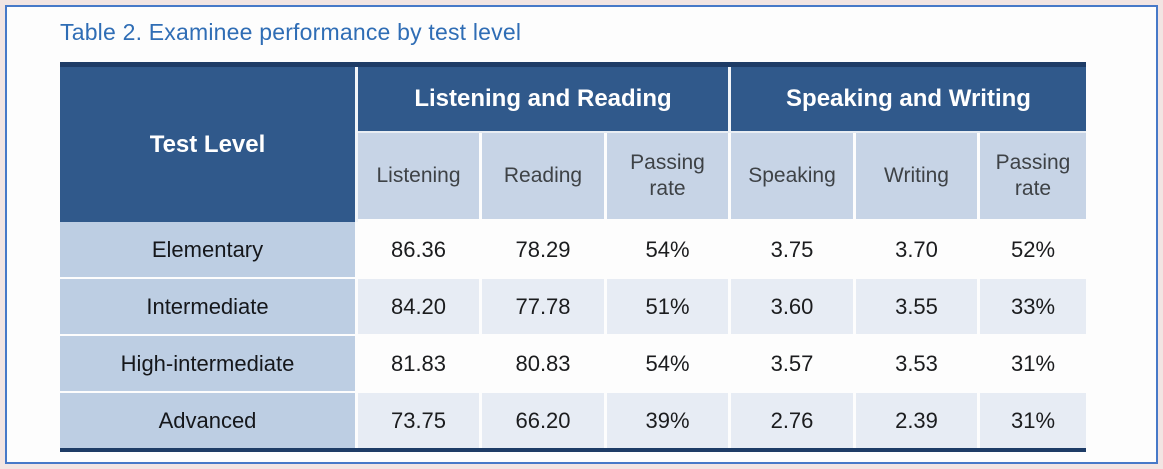 The image size is (1163, 469). I want to click on column-header-passing-rate-sw: Passing rate, so click(1033, 177).